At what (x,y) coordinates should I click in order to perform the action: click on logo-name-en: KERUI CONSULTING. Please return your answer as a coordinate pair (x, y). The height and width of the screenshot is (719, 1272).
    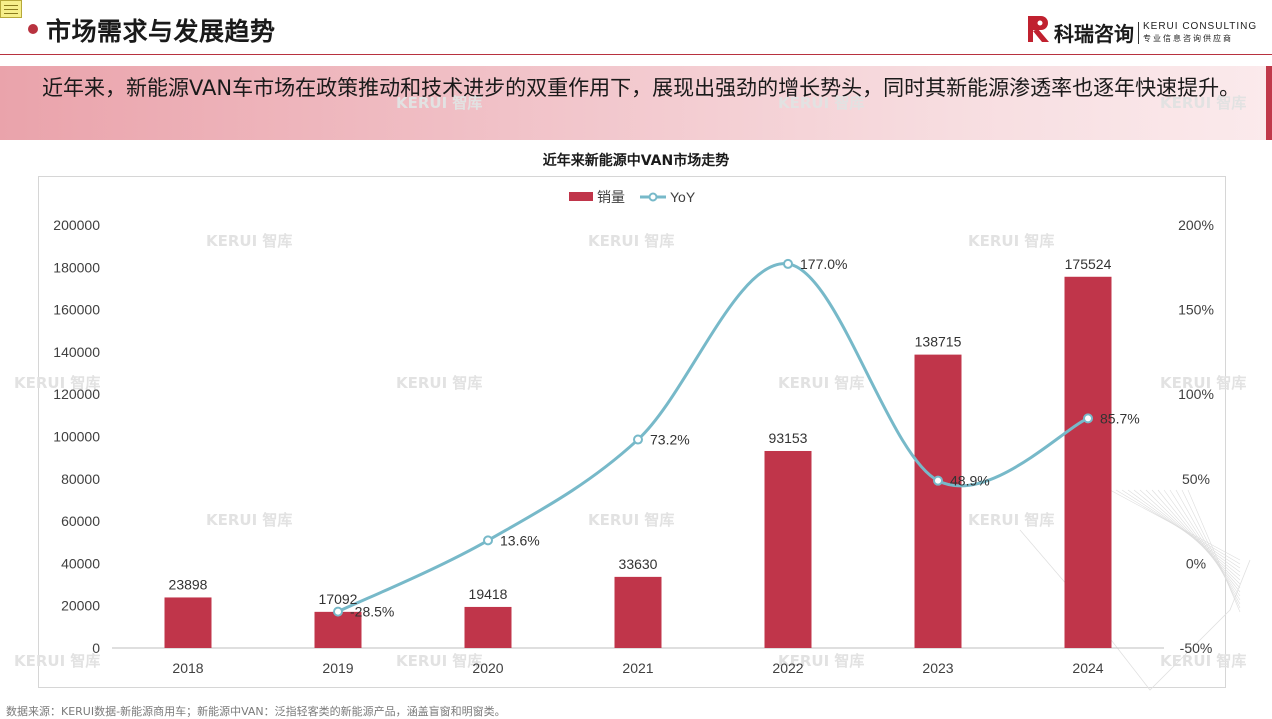
    Looking at the image, I should click on (1200, 26).